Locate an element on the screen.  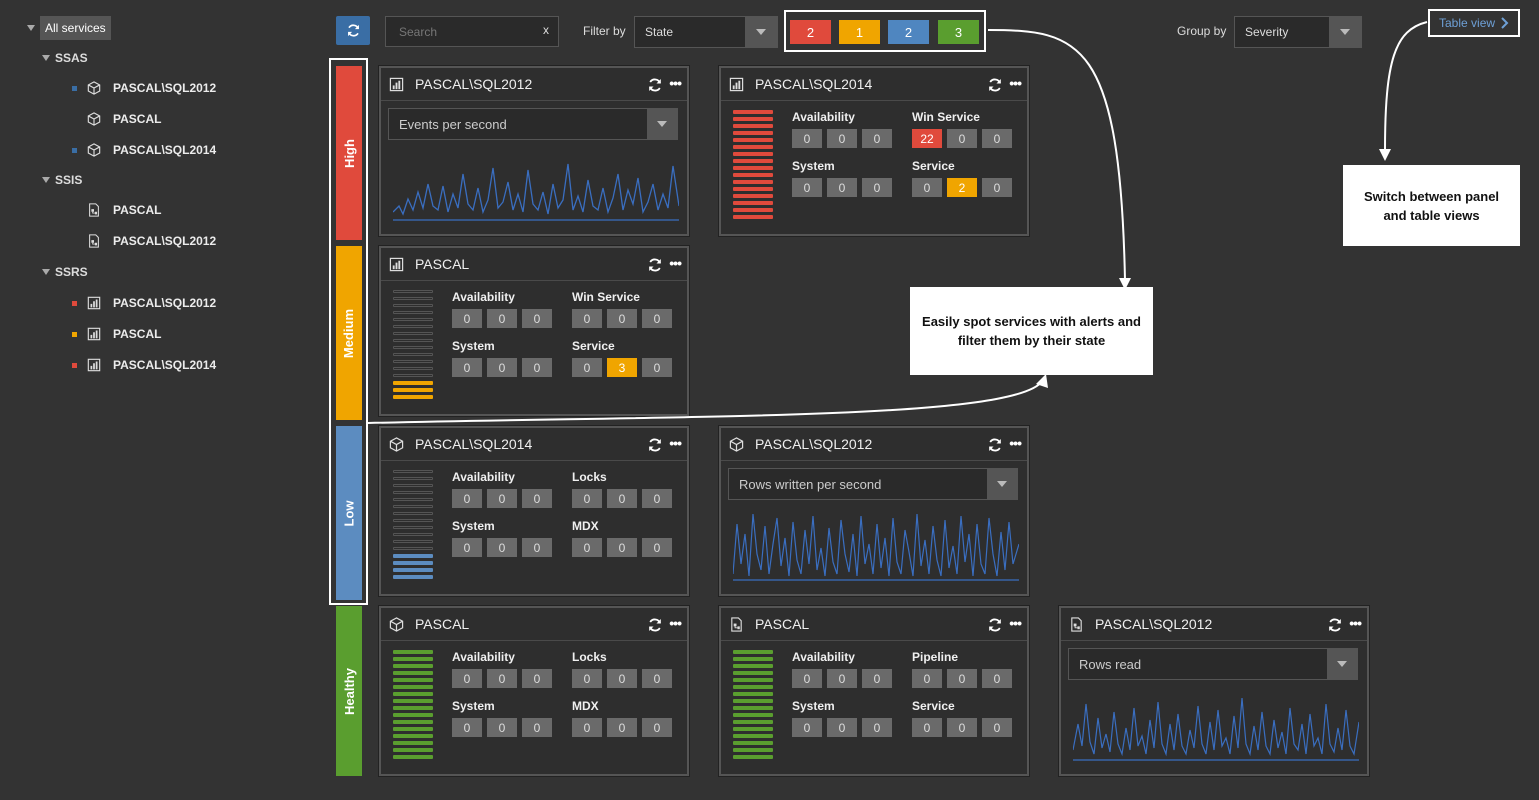
state-filter-low: 2 is located at coordinates (908, 32).